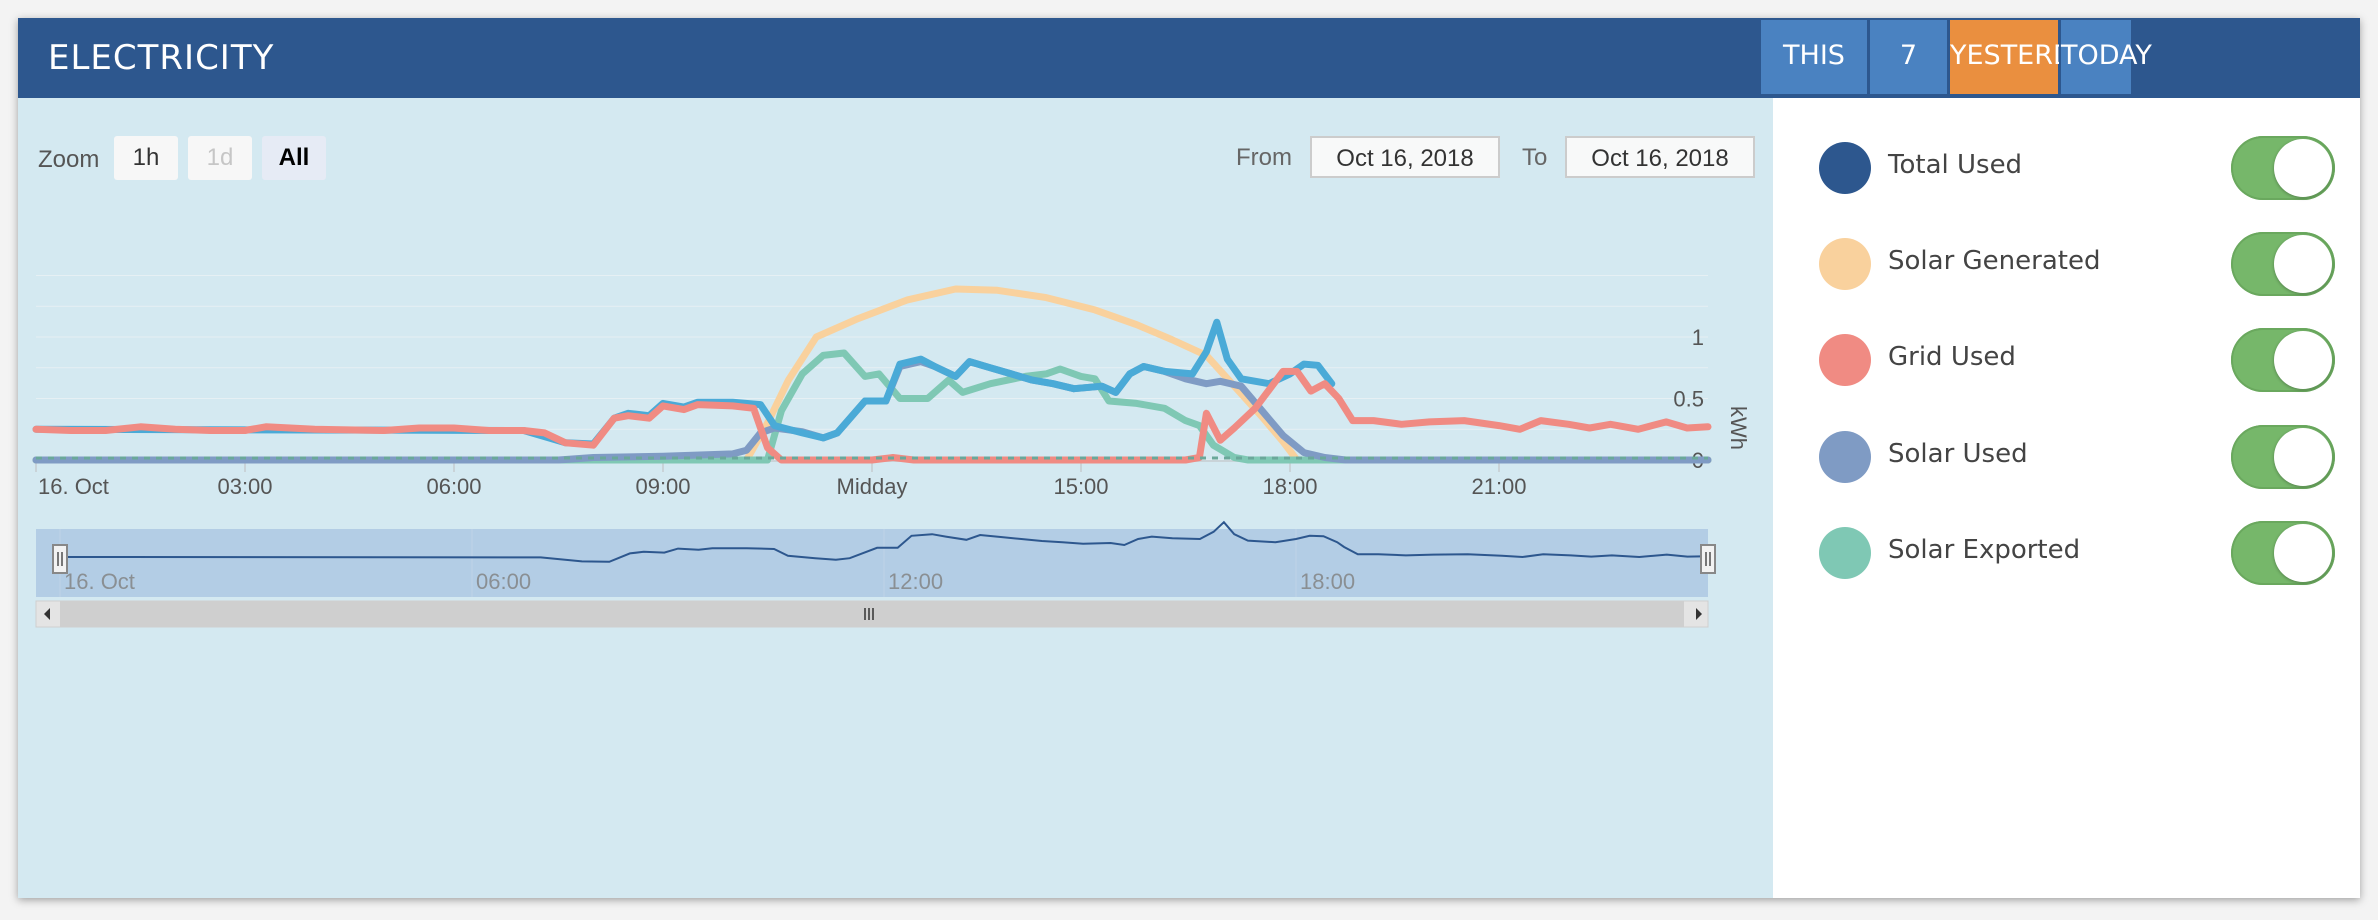 The height and width of the screenshot is (920, 2378). Describe the element at coordinates (872, 486) in the screenshot. I see `x-tick-label: Midday` at that location.